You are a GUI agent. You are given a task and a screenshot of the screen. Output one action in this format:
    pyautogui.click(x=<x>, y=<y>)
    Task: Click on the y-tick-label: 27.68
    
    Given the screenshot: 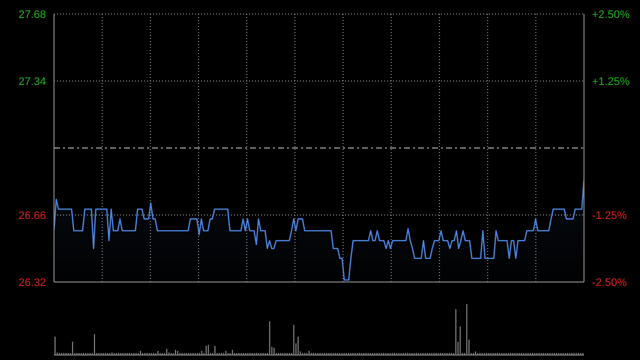 What is the action you would take?
    pyautogui.click(x=32, y=15)
    